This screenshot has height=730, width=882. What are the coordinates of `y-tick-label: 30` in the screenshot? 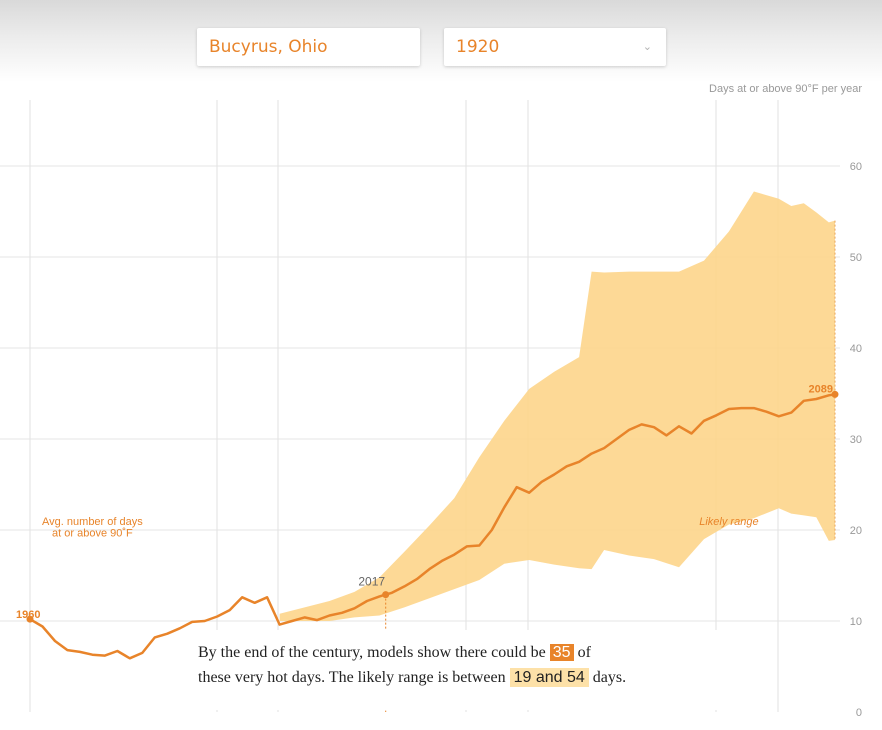 It's located at (856, 440).